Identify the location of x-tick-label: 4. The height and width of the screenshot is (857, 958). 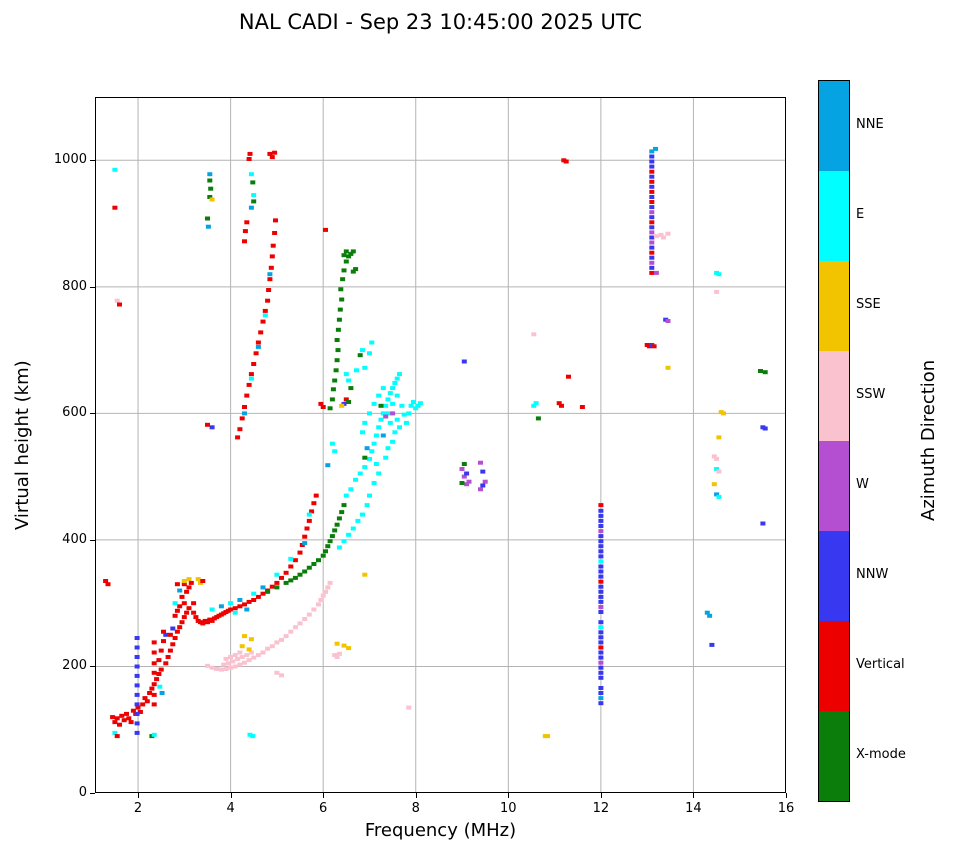
(230, 808).